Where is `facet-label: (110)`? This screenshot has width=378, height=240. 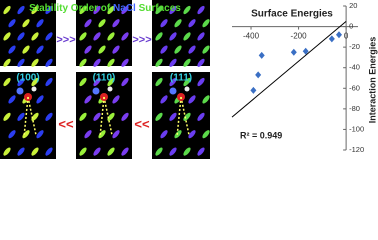 facet-label: (110) is located at coordinates (104, 78).